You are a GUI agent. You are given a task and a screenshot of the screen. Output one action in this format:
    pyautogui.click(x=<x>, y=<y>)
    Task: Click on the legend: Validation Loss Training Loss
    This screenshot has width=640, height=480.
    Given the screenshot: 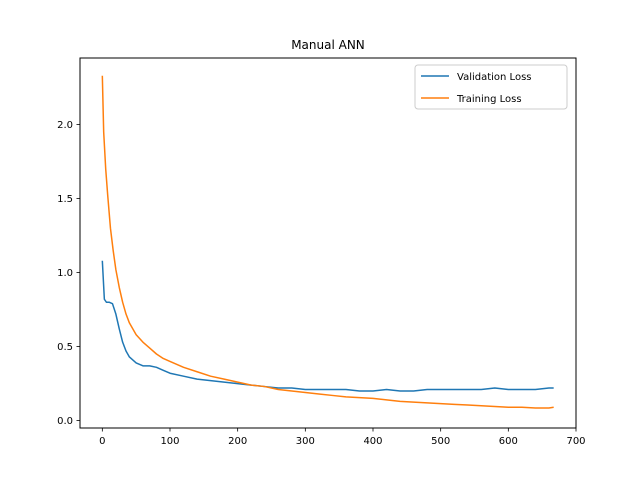 What is the action you would take?
    pyautogui.click(x=491, y=87)
    